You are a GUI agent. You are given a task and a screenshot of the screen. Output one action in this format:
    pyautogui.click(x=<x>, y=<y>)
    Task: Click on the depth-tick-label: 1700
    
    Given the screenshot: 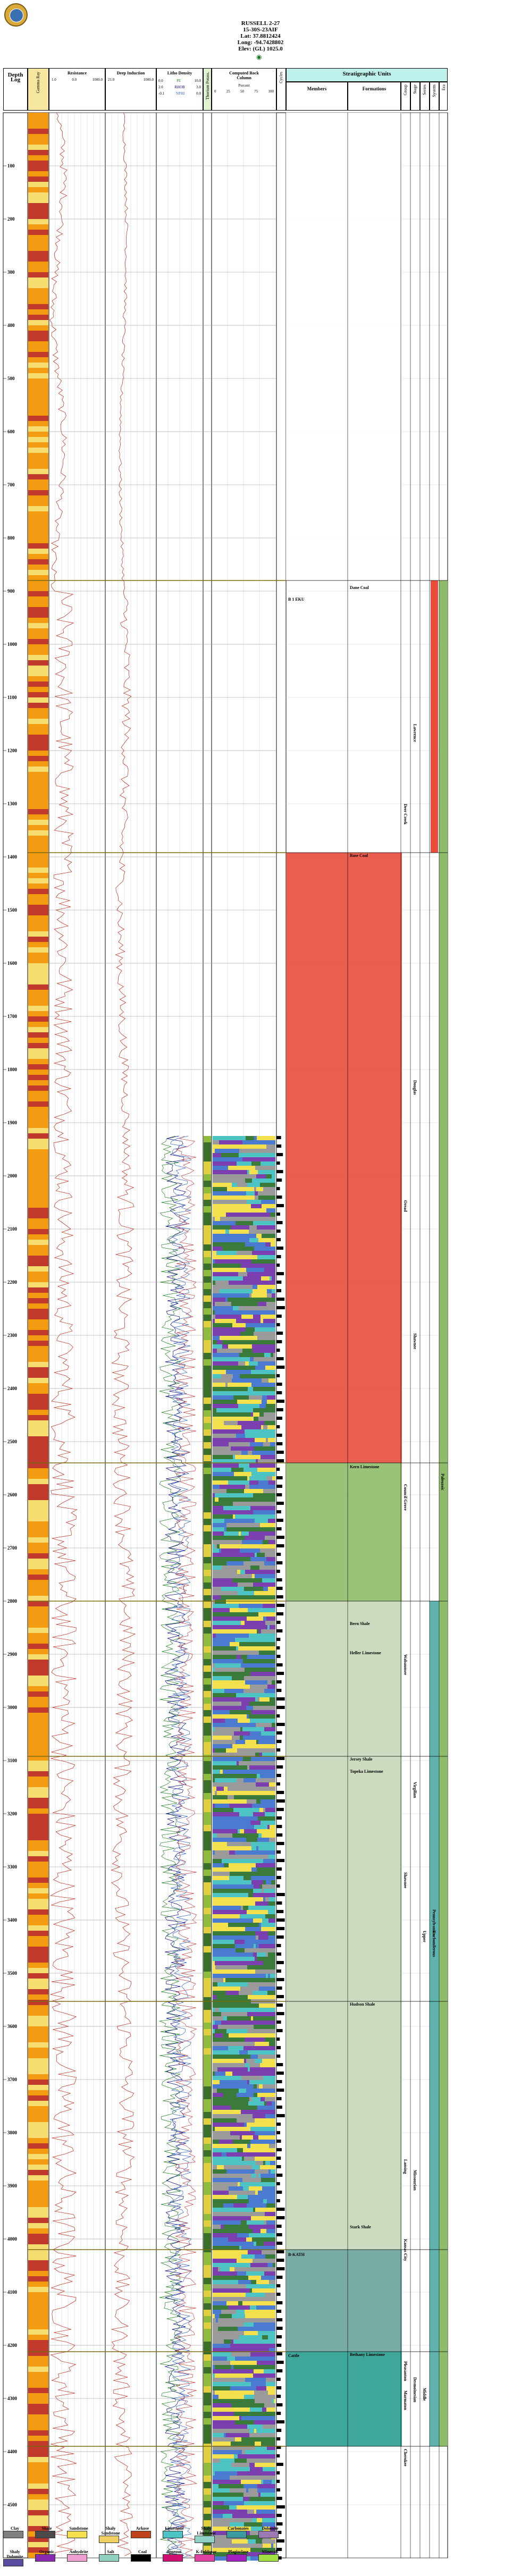 What is the action you would take?
    pyautogui.click(x=13, y=1016)
    